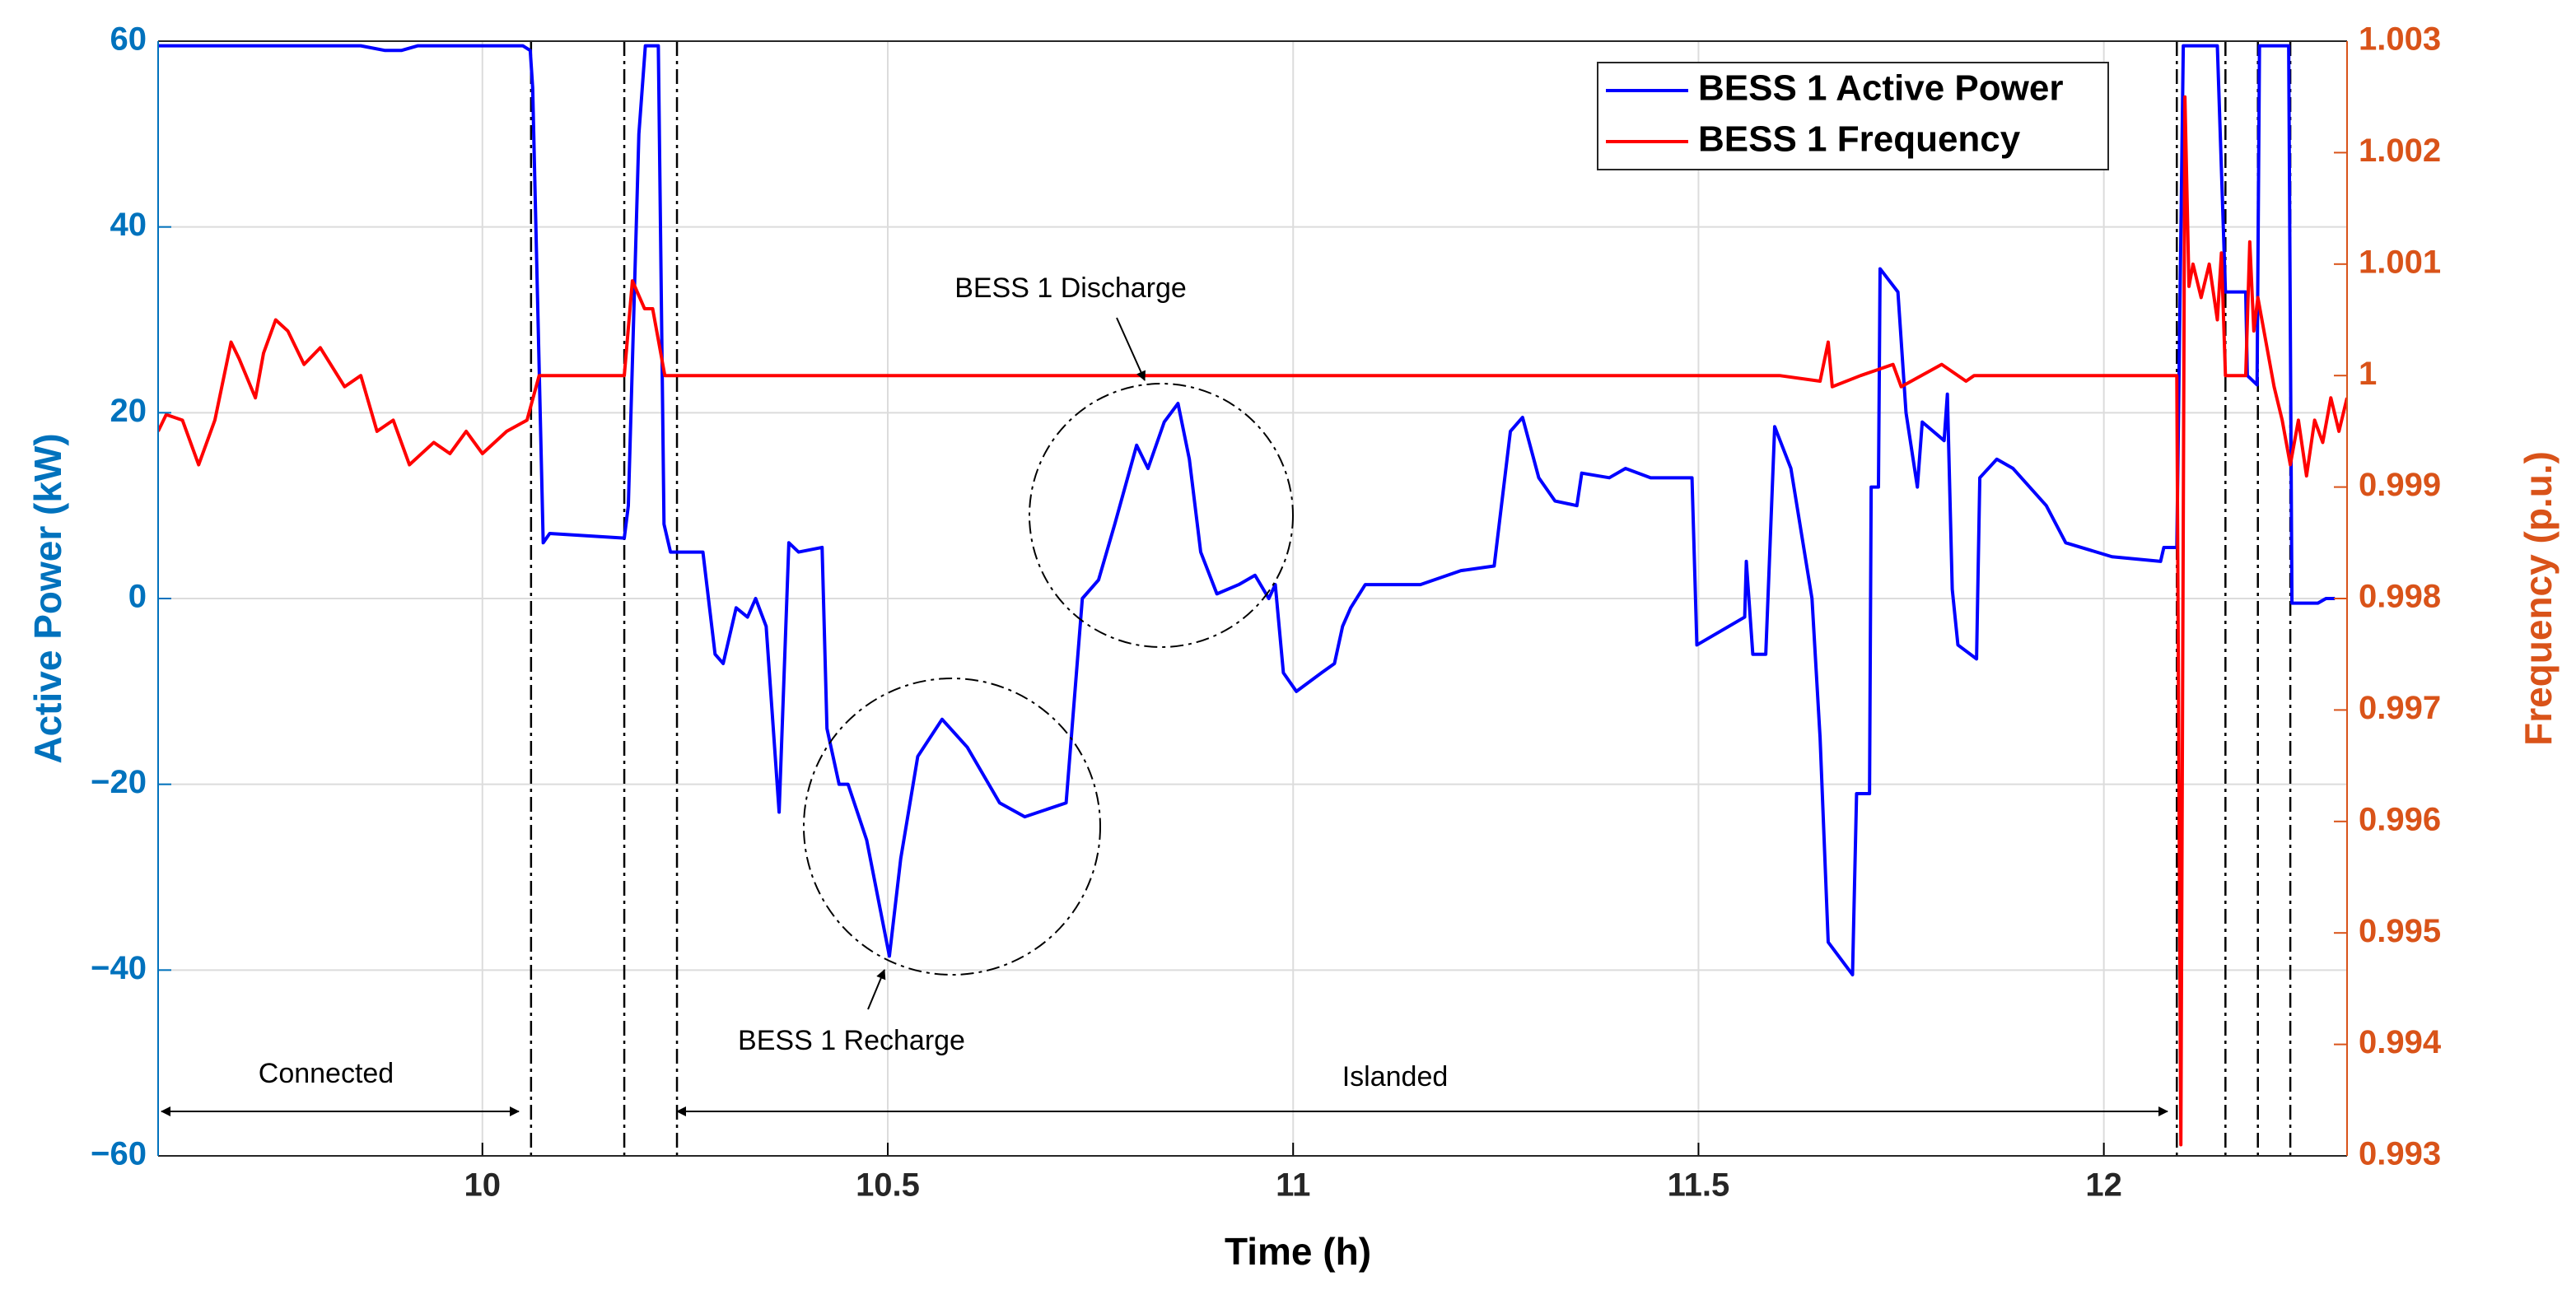 This screenshot has width=2576, height=1295. I want to click on y2-tick-label: 1, so click(2368, 374).